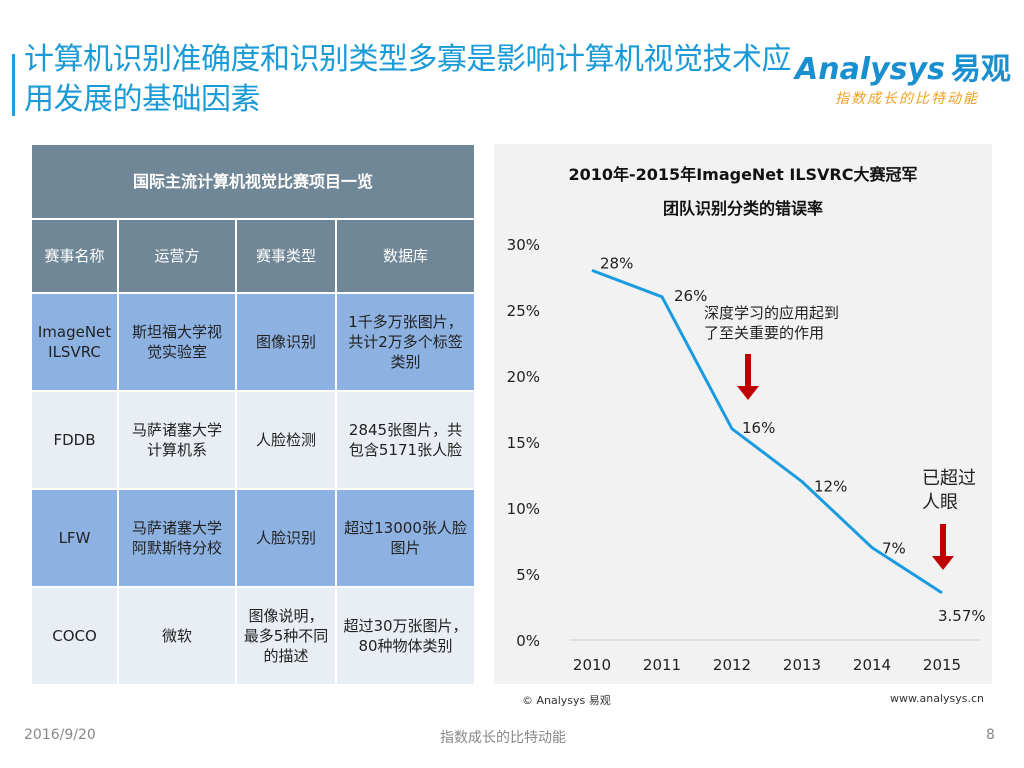  What do you see at coordinates (528, 641) in the screenshot?
I see `y-tick-label: 0%` at bounding box center [528, 641].